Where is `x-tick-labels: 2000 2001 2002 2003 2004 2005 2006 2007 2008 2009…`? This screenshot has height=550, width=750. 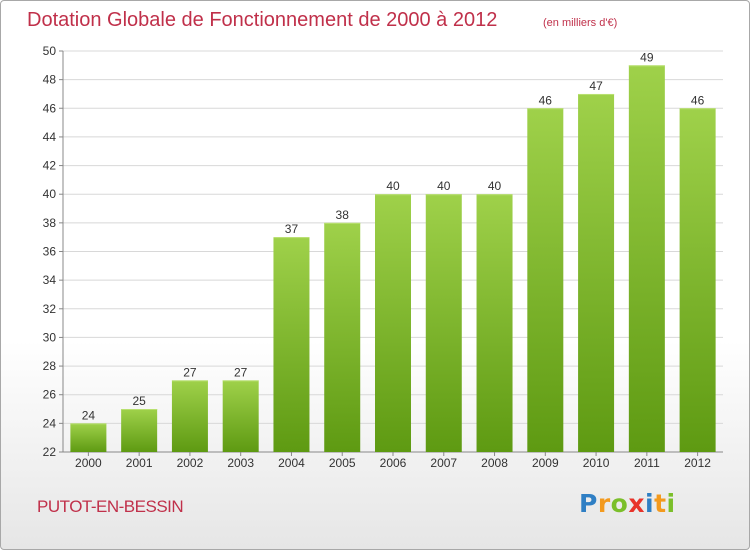
x-tick-labels: 2000 2001 2002 2003 2004 2005 2006 2007 2008 2009… is located at coordinates (393, 463).